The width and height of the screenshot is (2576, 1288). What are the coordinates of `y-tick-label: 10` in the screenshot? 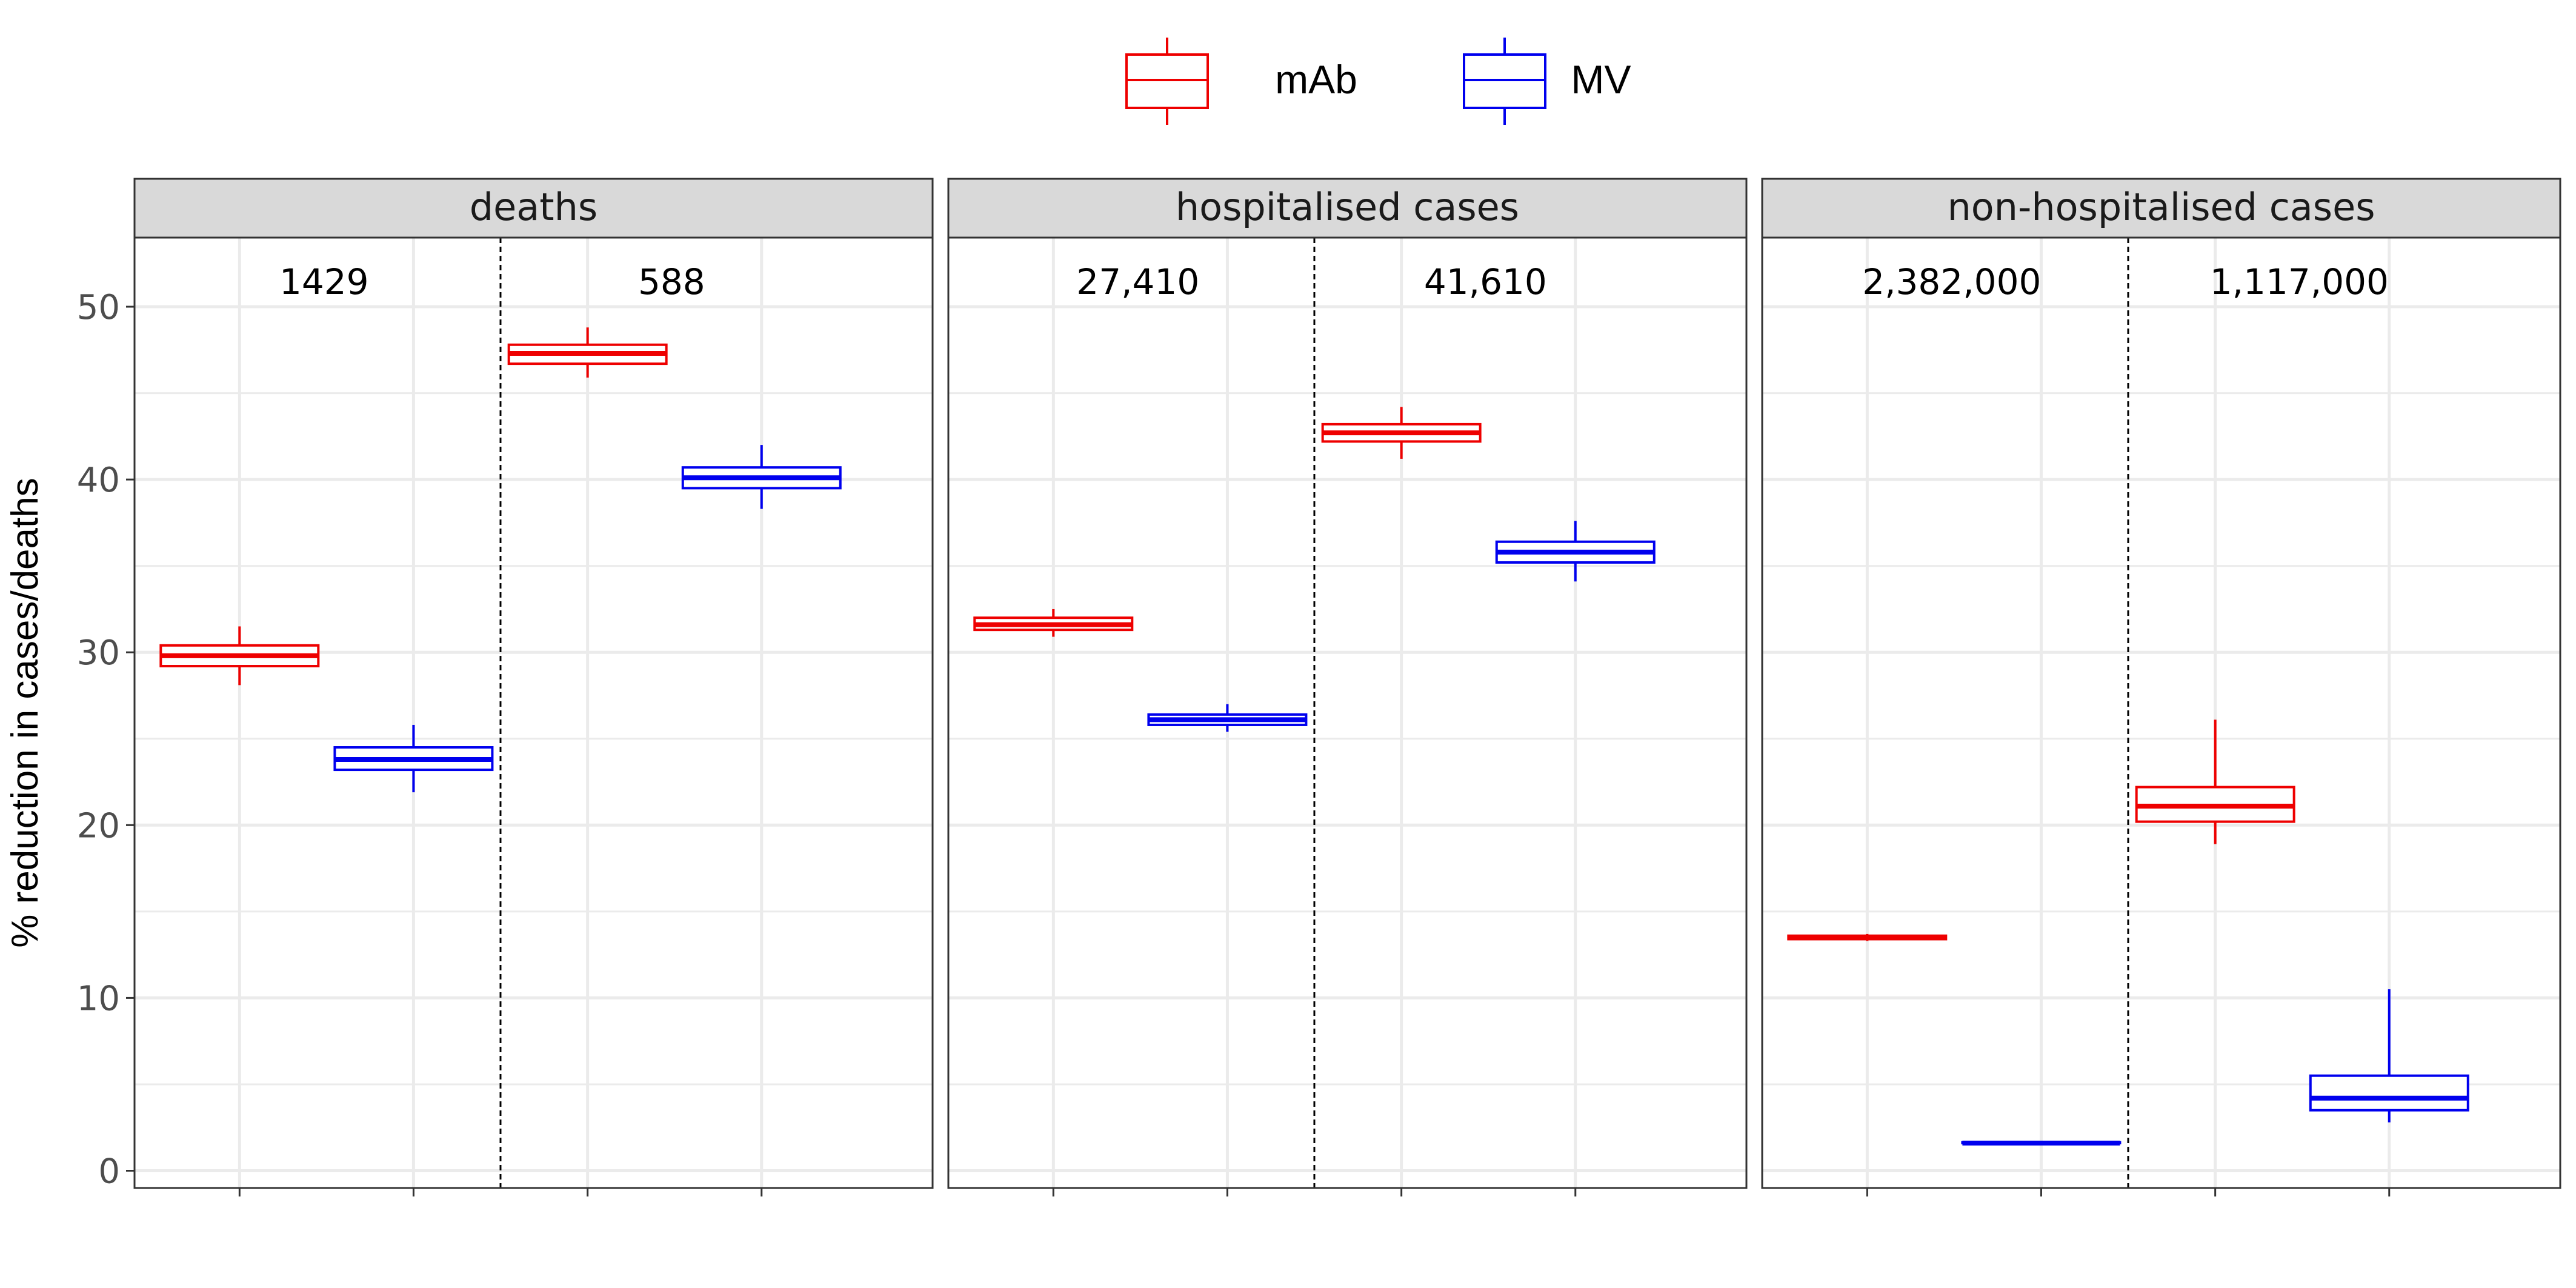 It's located at (98, 999).